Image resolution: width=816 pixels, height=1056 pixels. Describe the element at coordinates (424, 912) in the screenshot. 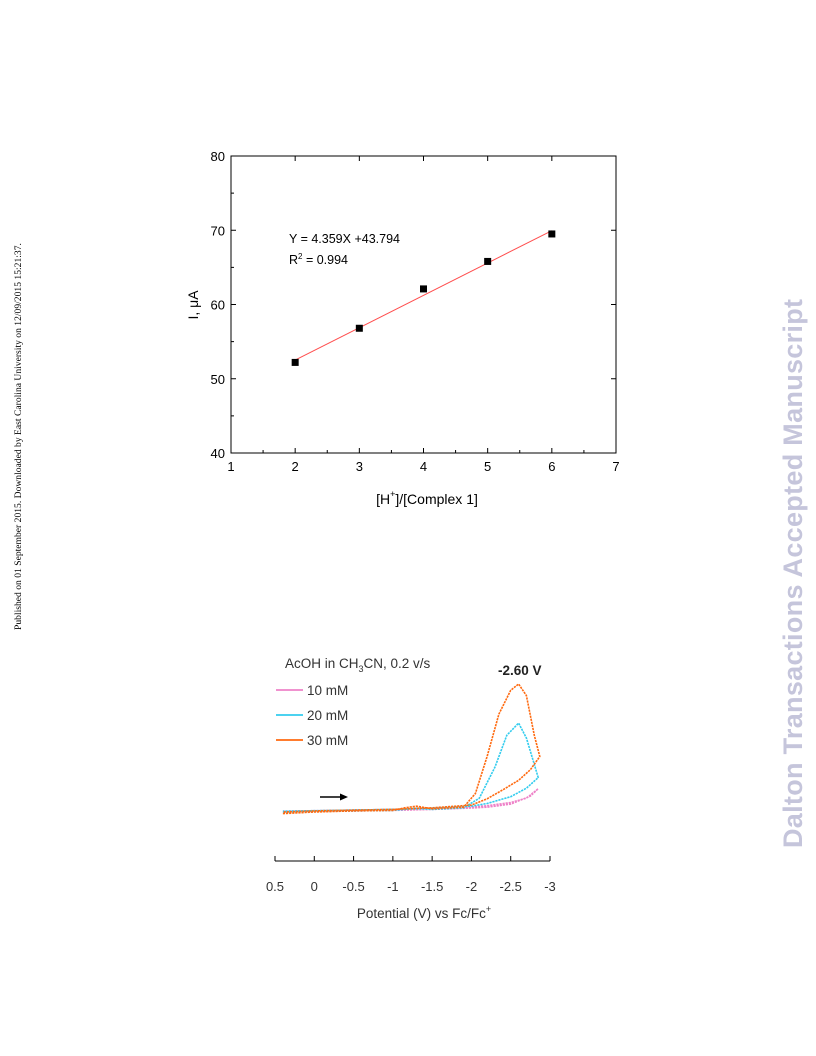

I see `x-axis-label: Potential (V) vs Fc/Fc+` at that location.